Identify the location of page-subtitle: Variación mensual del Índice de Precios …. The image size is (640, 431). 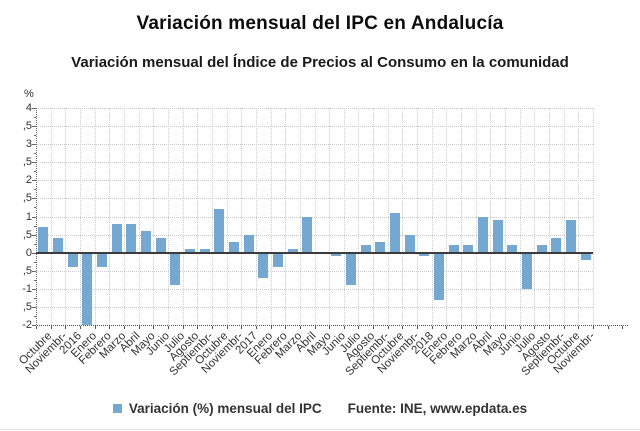
(320, 62).